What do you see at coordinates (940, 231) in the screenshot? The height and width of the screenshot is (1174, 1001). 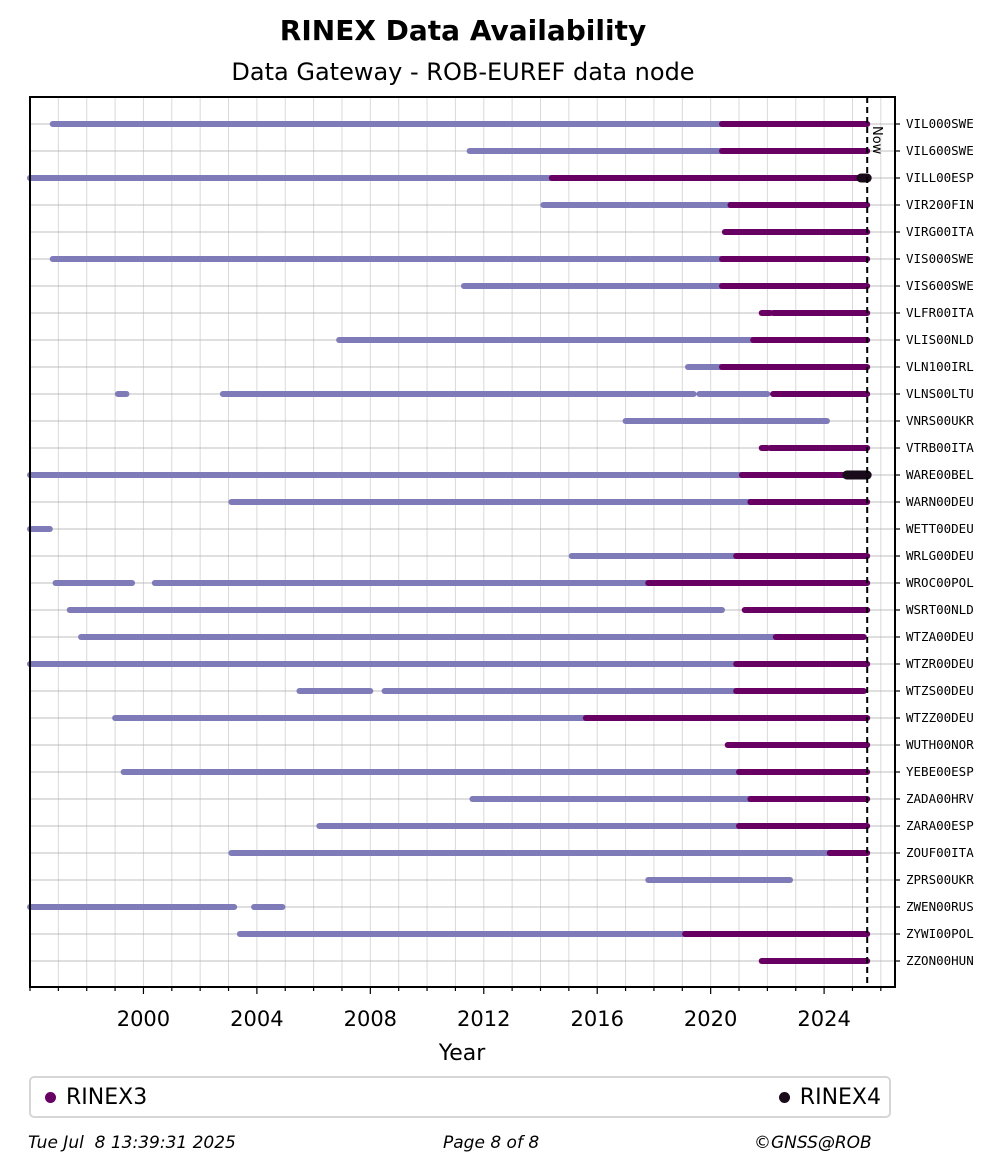 I see `station-label: VIRG00ITA` at bounding box center [940, 231].